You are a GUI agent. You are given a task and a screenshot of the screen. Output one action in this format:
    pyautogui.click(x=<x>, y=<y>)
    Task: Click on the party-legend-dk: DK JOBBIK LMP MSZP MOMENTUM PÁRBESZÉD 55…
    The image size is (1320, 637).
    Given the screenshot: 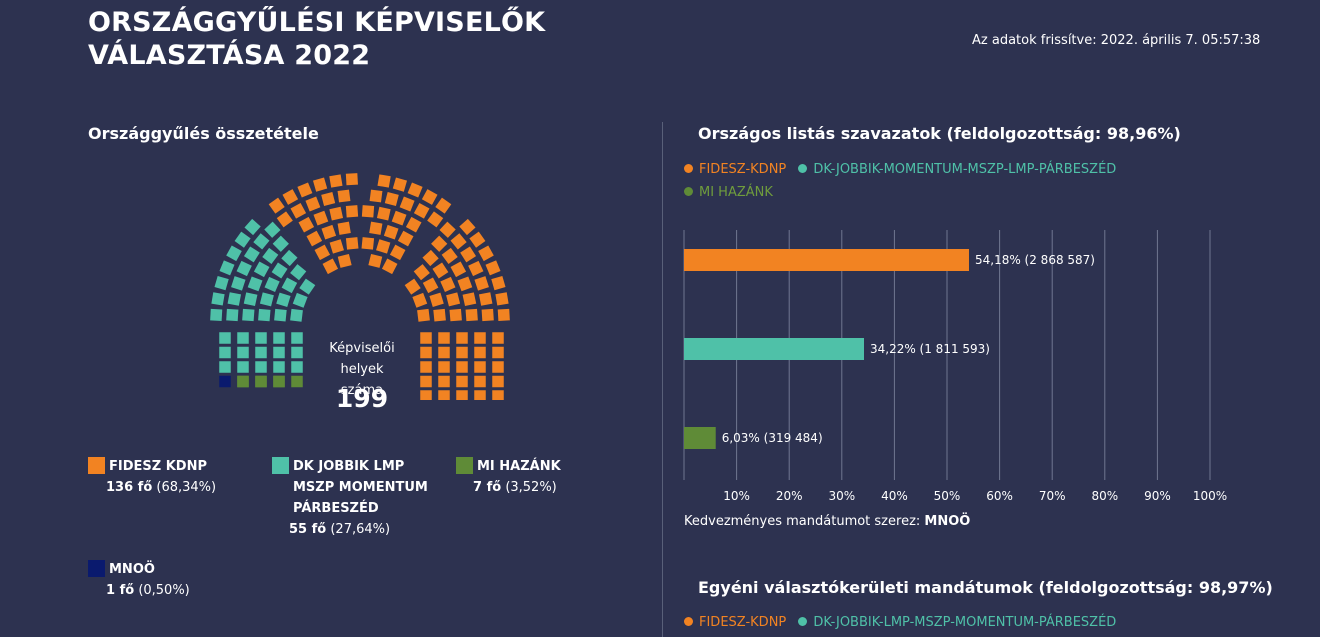 What is the action you would take?
    pyautogui.click(x=357, y=498)
    